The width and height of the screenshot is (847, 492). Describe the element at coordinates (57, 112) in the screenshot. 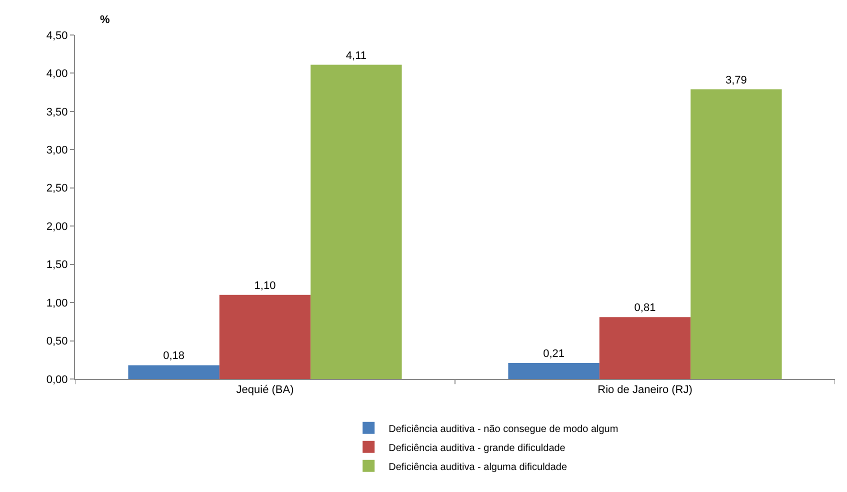

I see `y-tick-label: 3,50` at that location.